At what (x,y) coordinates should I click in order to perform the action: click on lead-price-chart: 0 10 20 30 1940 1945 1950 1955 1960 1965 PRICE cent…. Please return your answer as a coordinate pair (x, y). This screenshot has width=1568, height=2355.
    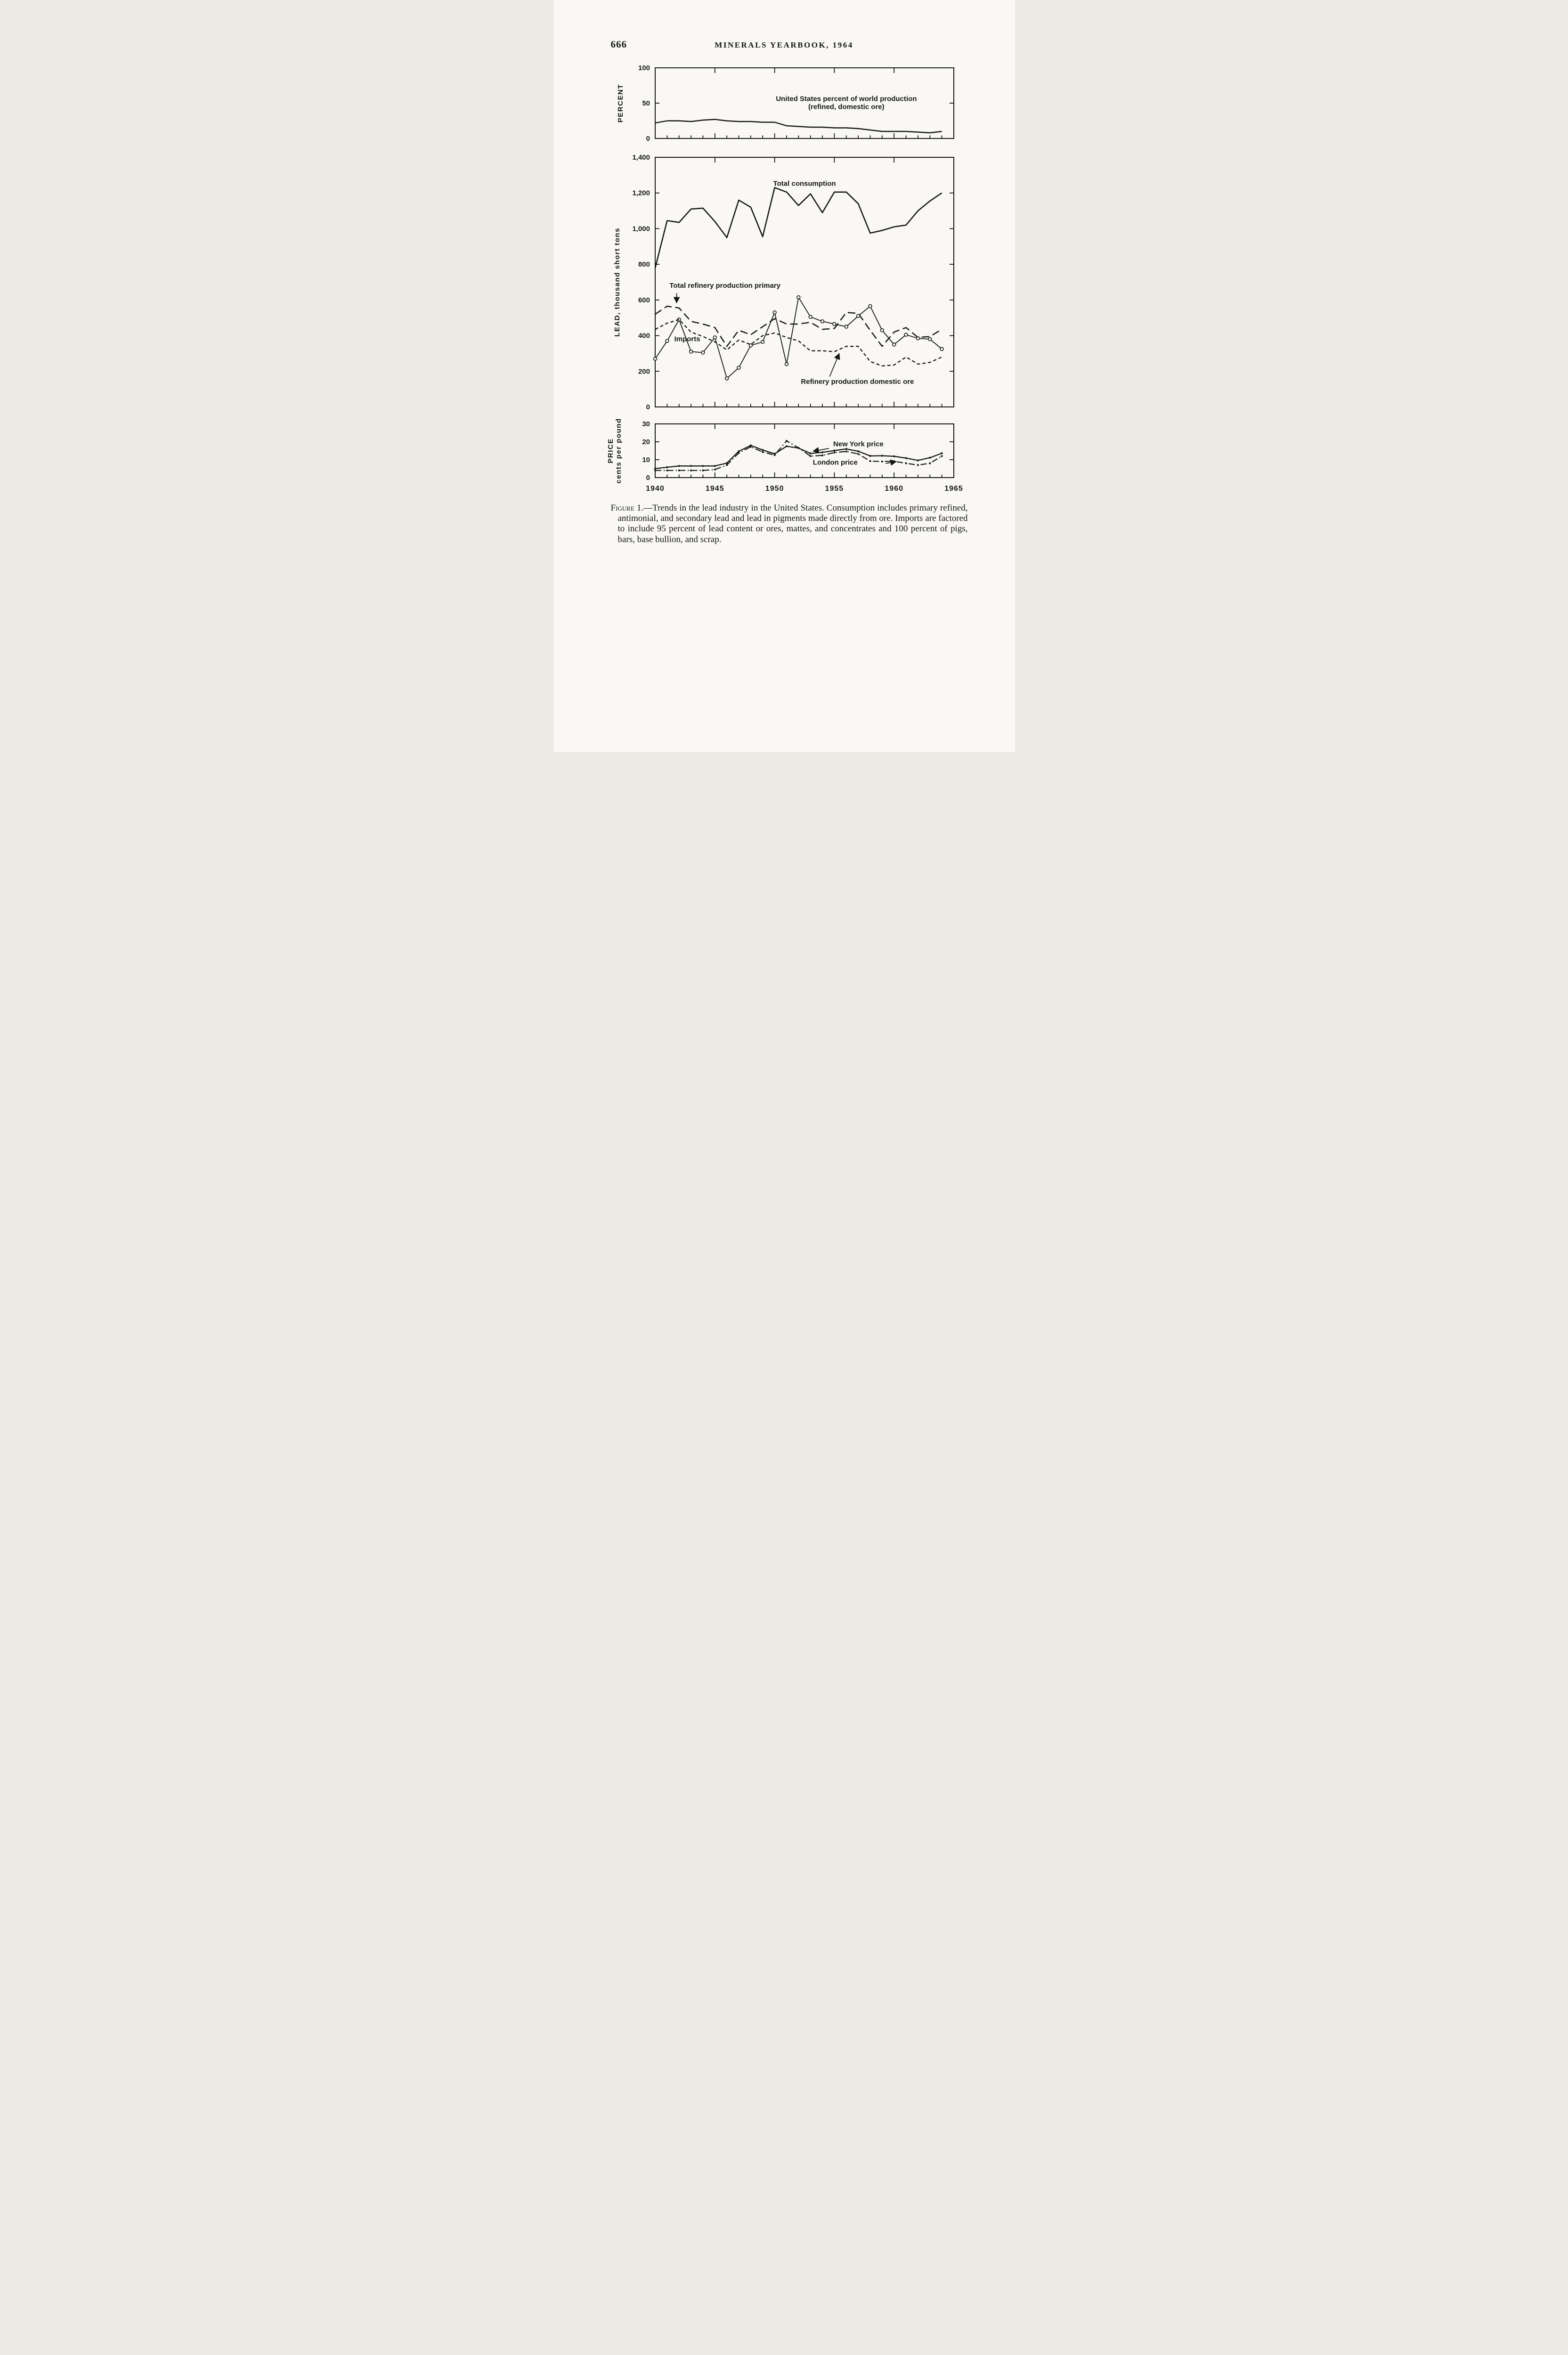
    Looking at the image, I should click on (785, 456).